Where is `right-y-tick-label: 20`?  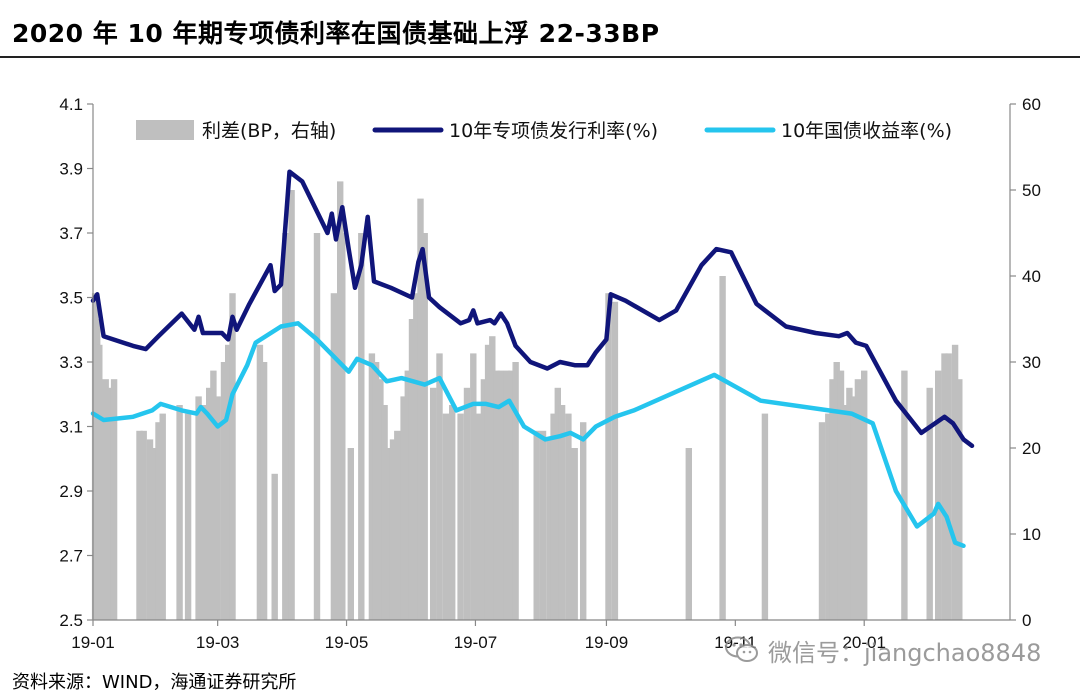
right-y-tick-label: 20 is located at coordinates (1031, 448).